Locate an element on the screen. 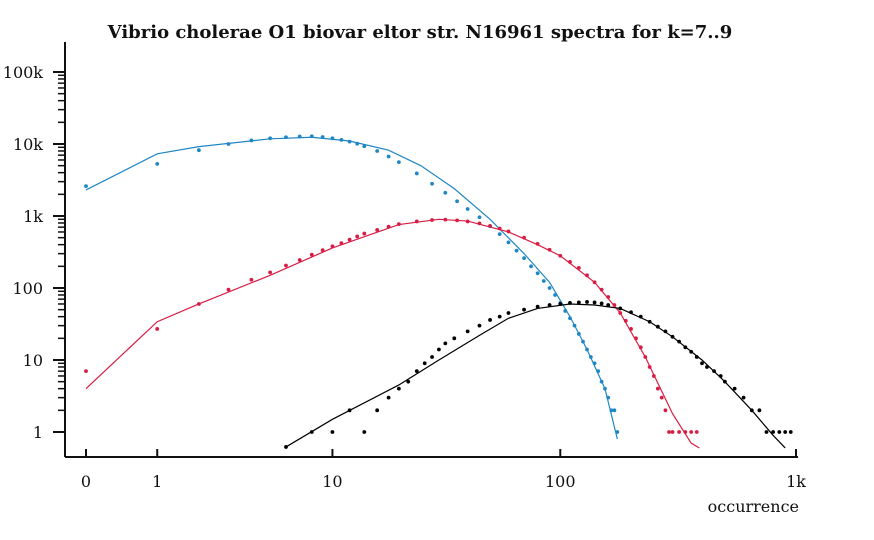 The image size is (874, 540). x-axis-tick-label-3: 100 is located at coordinates (560, 481).